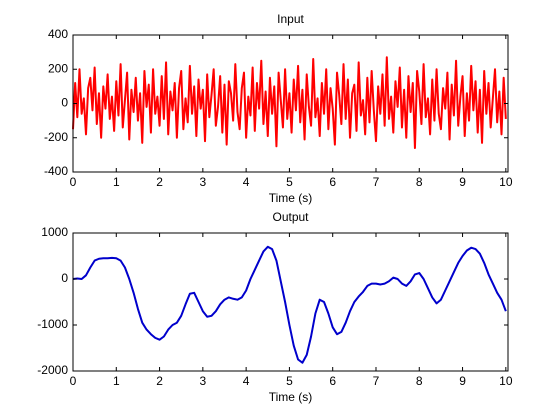  What do you see at coordinates (56, 137) in the screenshot?
I see `y-tick-label: -200` at bounding box center [56, 137].